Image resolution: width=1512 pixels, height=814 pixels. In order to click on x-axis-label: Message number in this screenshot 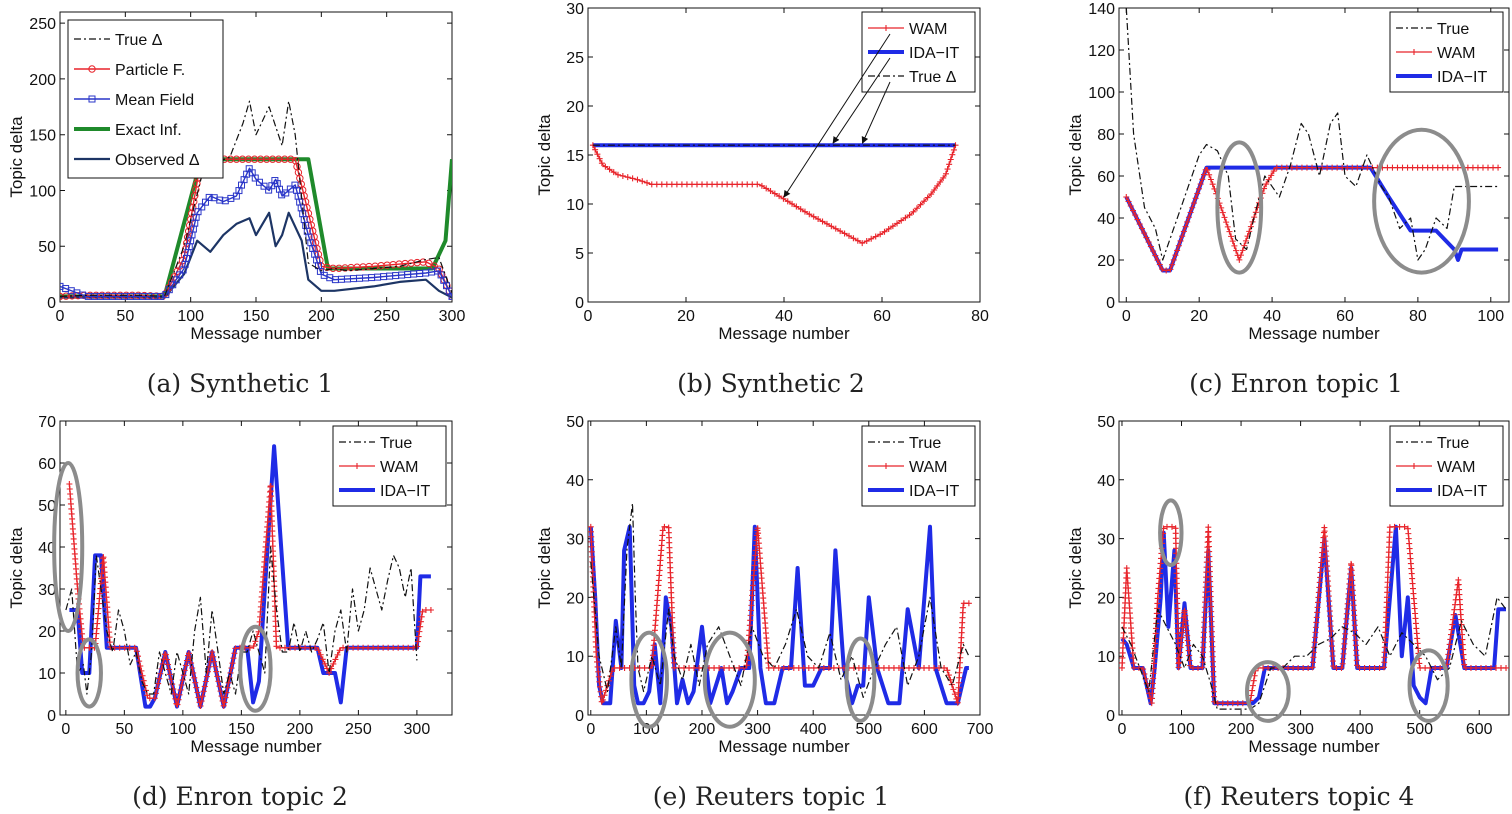, I will do `click(256, 333)`.